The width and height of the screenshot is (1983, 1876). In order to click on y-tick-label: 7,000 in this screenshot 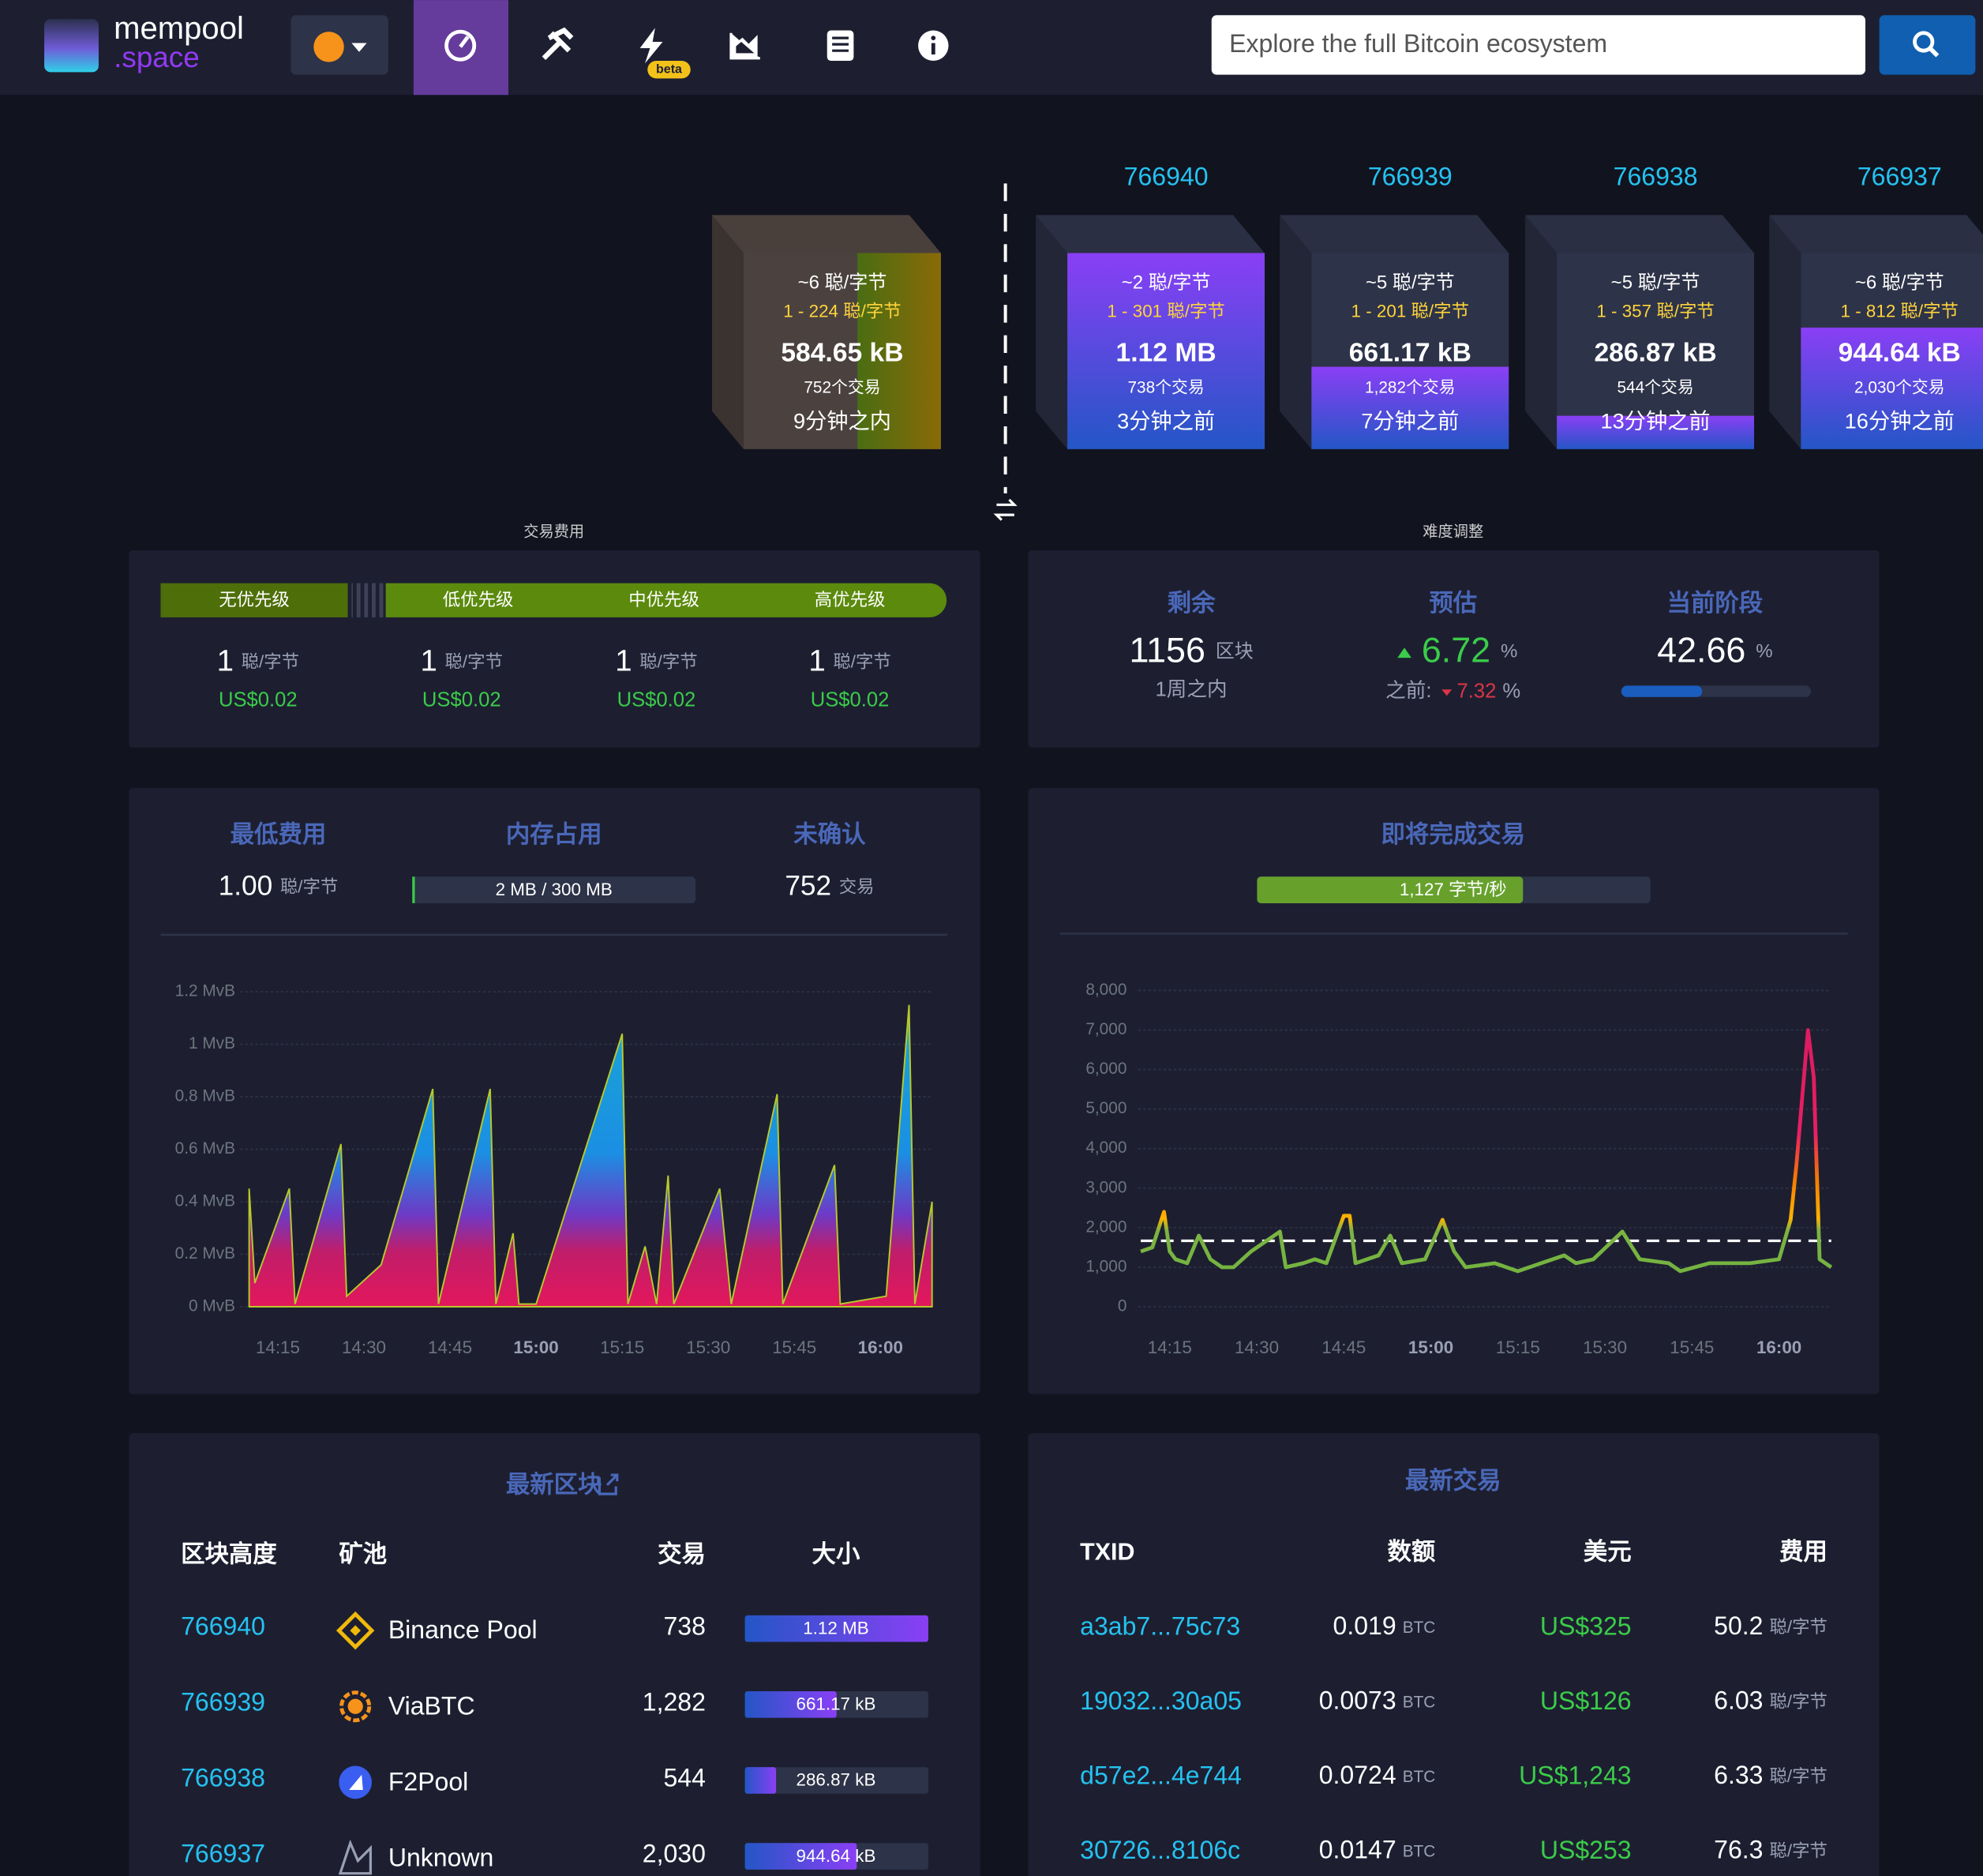, I will do `click(1105, 1029)`.